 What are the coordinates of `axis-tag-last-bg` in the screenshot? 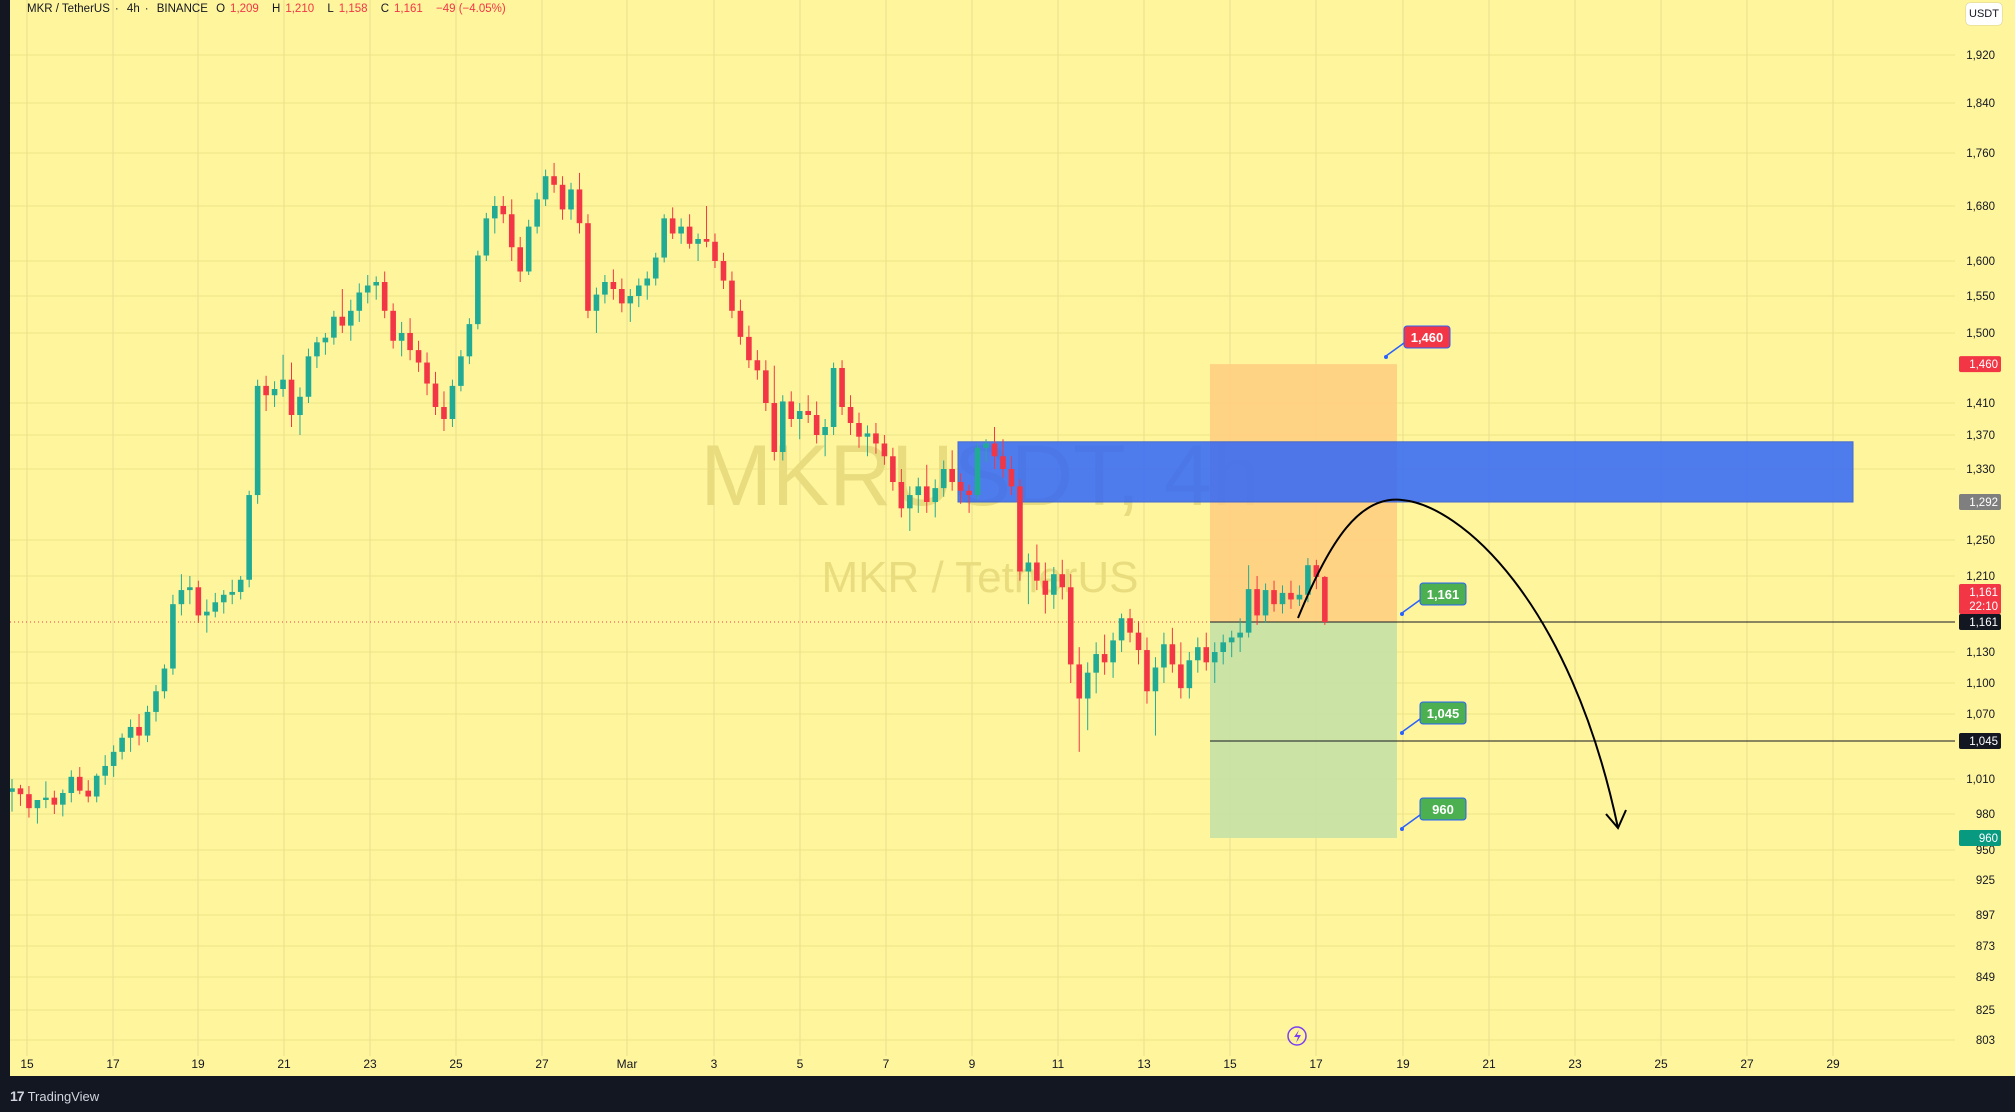 It's located at (1980, 599).